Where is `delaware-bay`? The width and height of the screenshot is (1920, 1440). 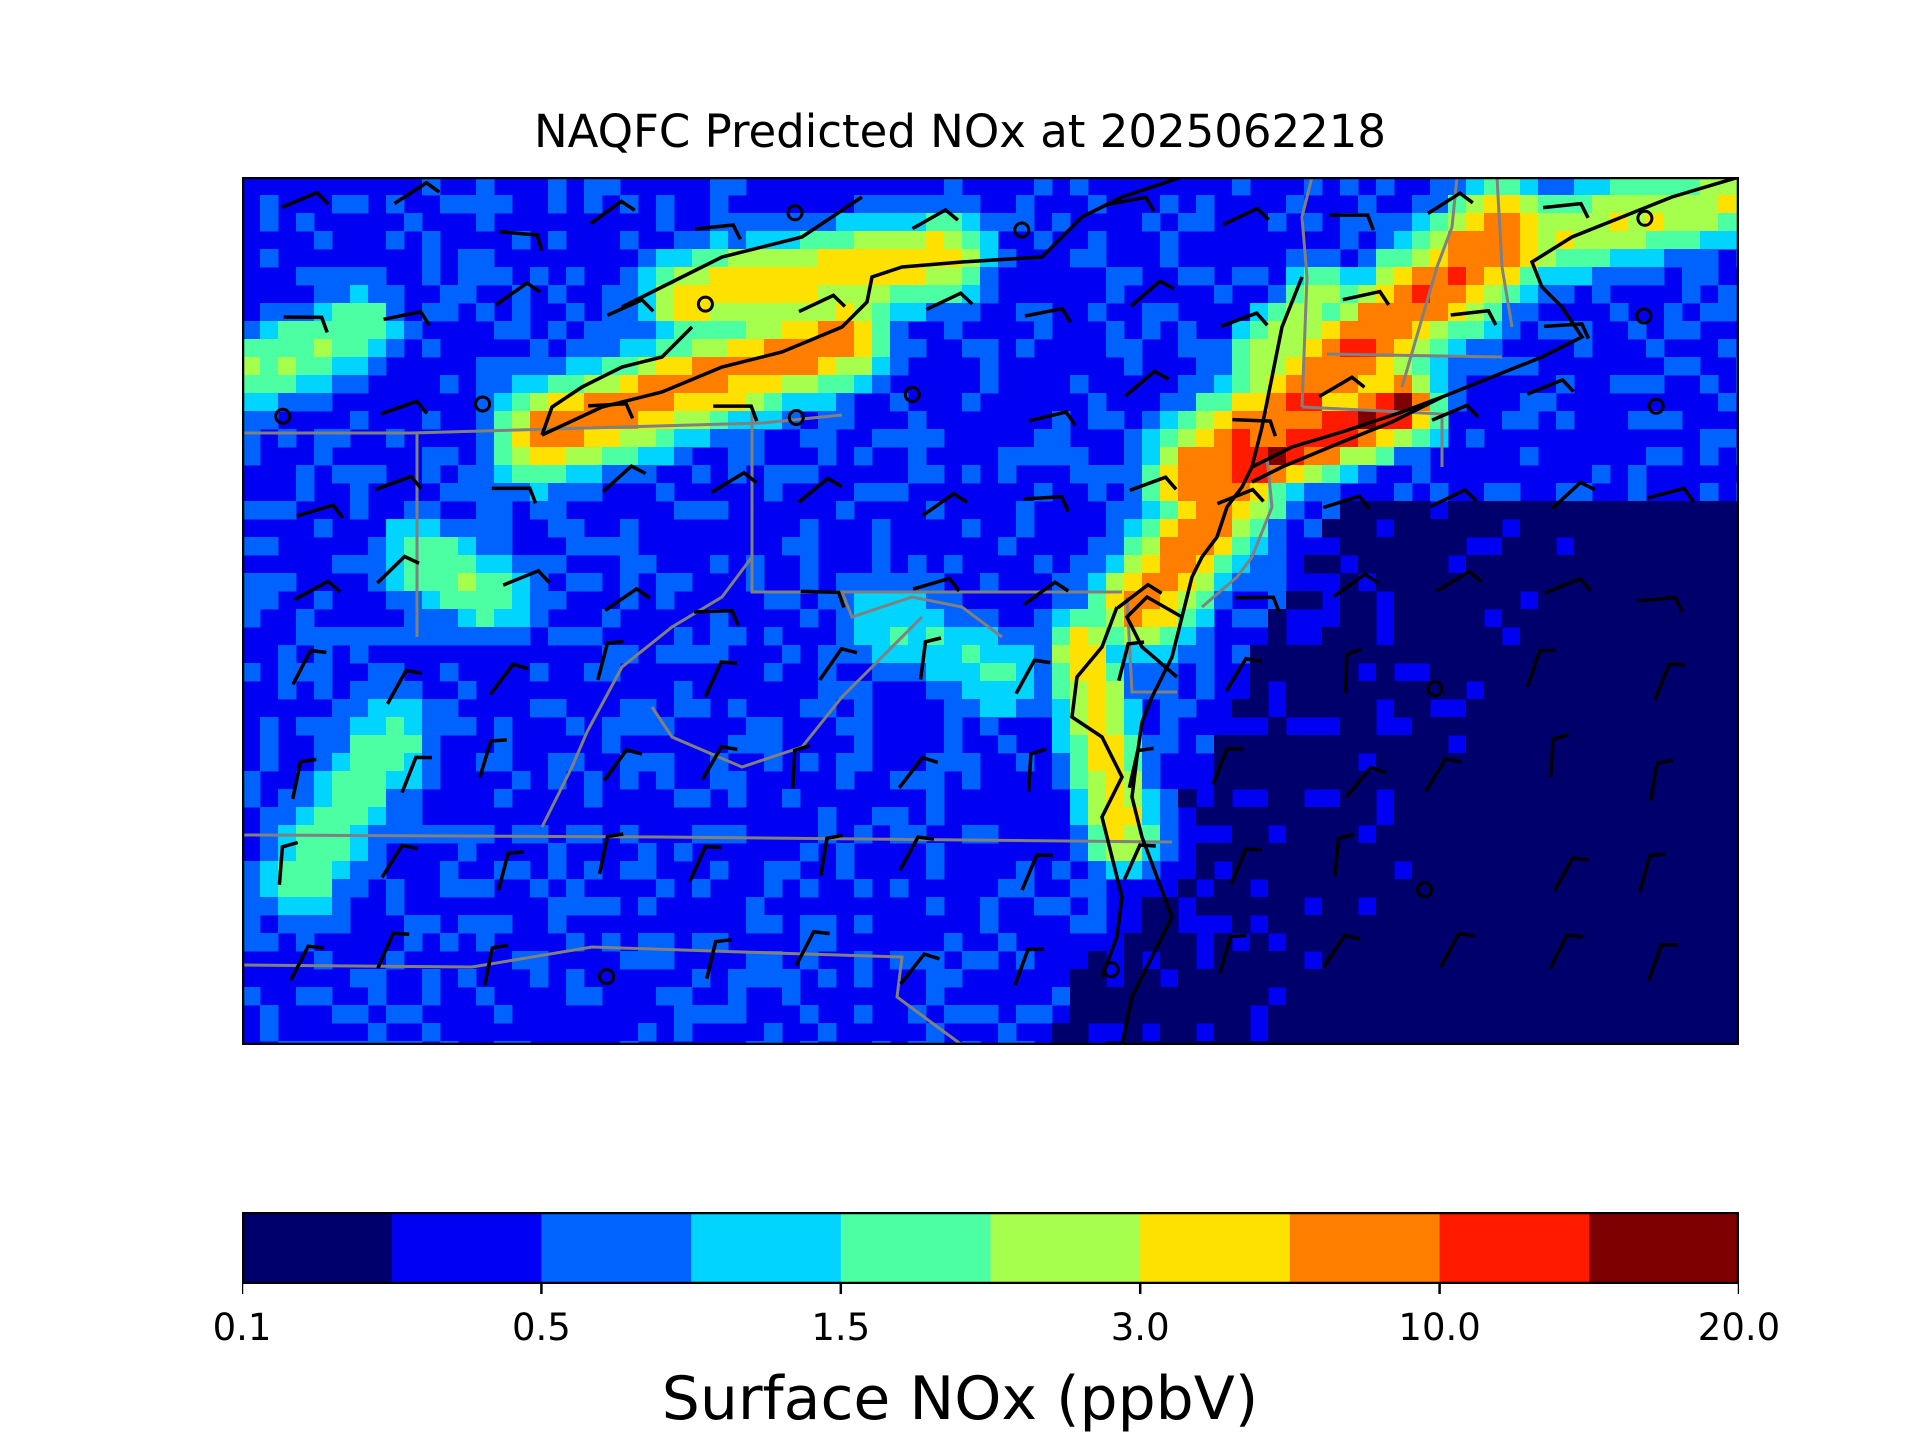
delaware-bay is located at coordinates (1153, 636).